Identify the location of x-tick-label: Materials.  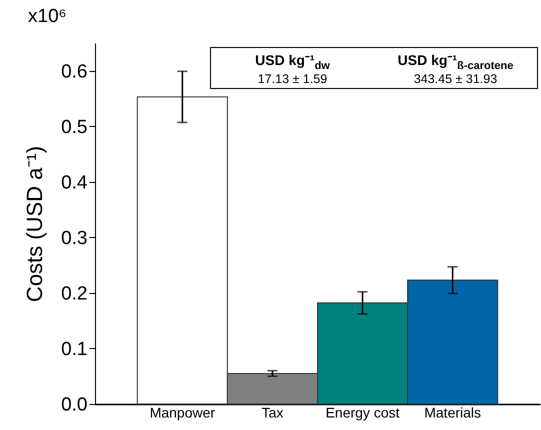
(453, 412).